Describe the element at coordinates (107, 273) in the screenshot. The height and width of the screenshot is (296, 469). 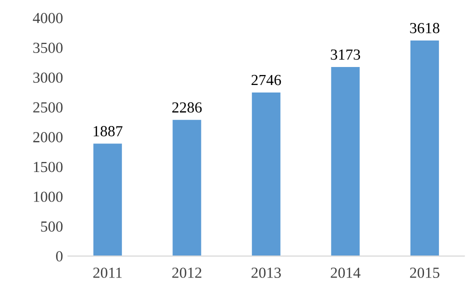
I see `x-tick-label: 2011` at that location.